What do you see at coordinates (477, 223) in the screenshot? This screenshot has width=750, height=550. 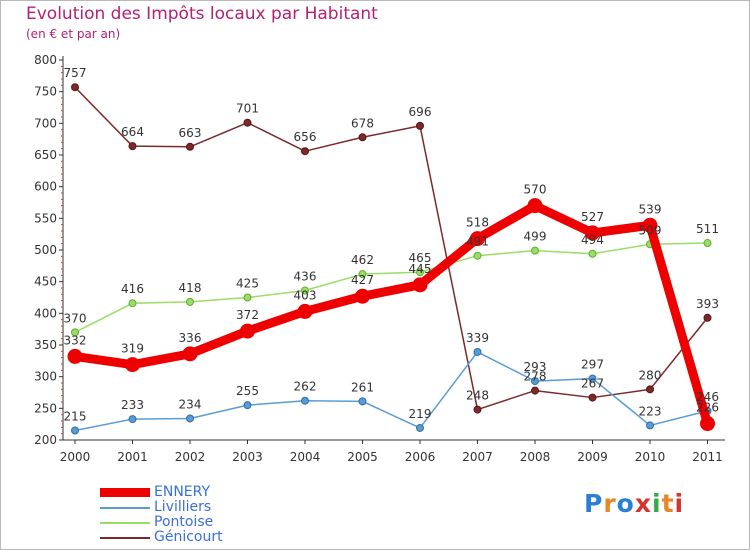 I see `data-label-ennery-2007: 518` at bounding box center [477, 223].